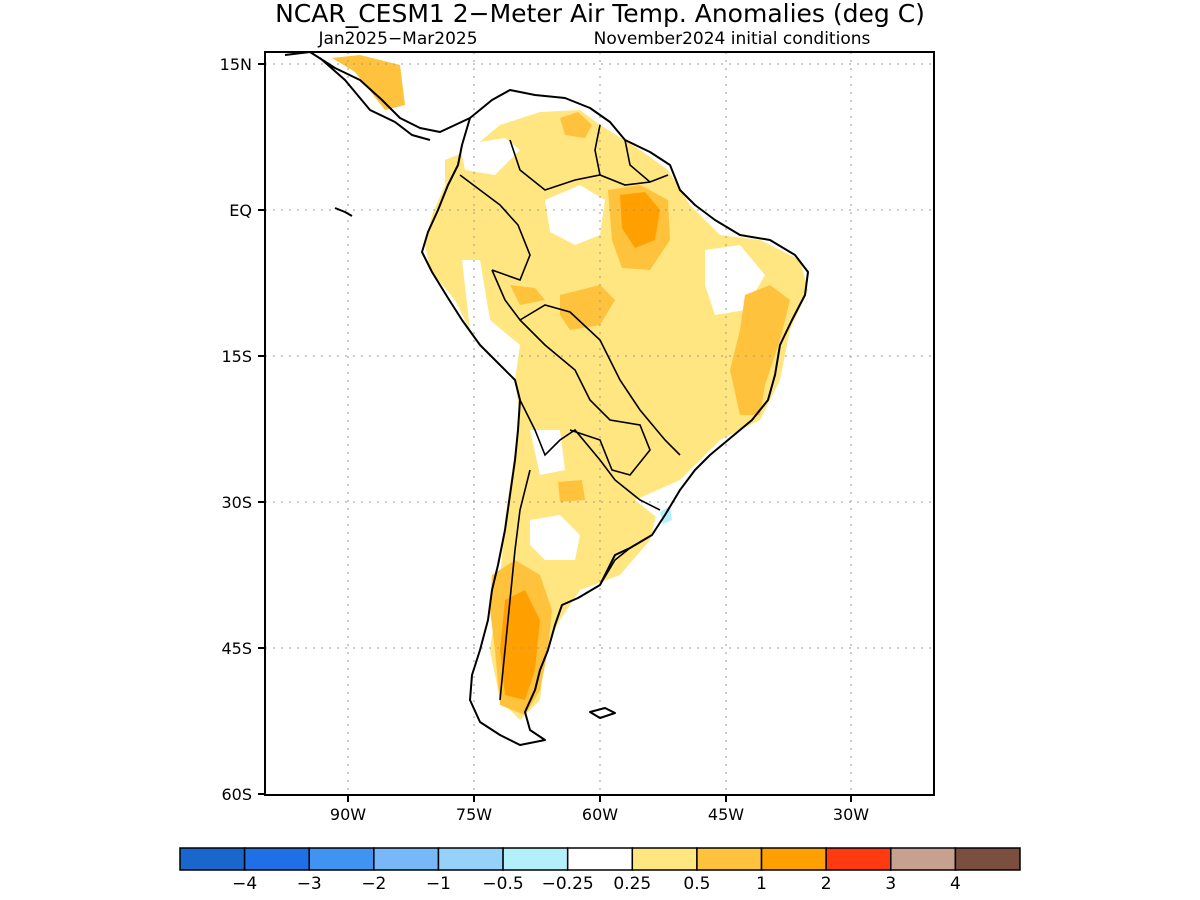 This screenshot has width=1200, height=900. Describe the element at coordinates (761, 884) in the screenshot. I see `colorbar-label-8: 1` at that location.